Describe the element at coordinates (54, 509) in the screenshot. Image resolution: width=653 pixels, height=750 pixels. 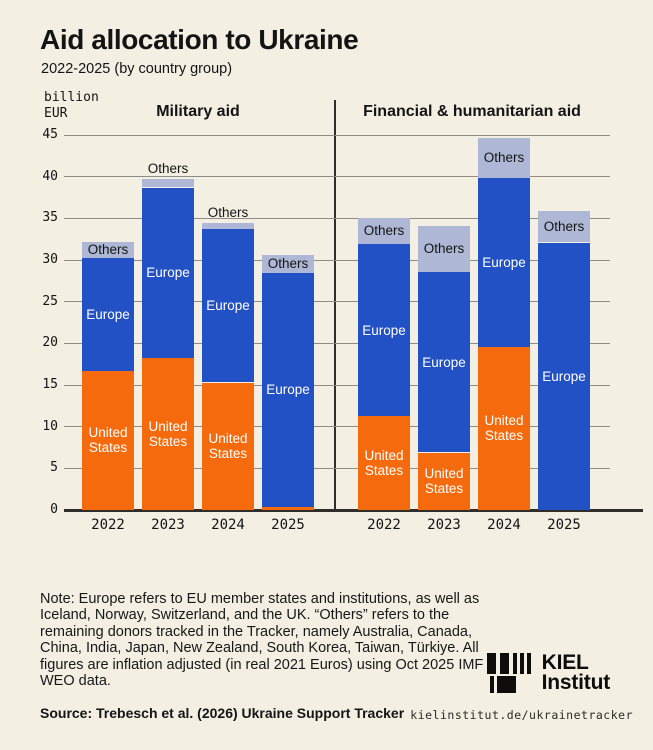
I see `y-tick-label-0: 0` at that location.